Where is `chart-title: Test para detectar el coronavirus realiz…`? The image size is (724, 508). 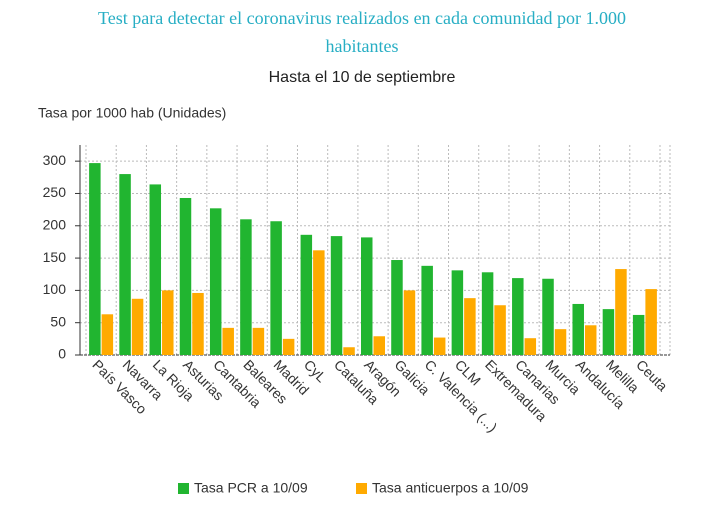 chart-title: Test para detectar el coronavirus realiz… is located at coordinates (361, 32).